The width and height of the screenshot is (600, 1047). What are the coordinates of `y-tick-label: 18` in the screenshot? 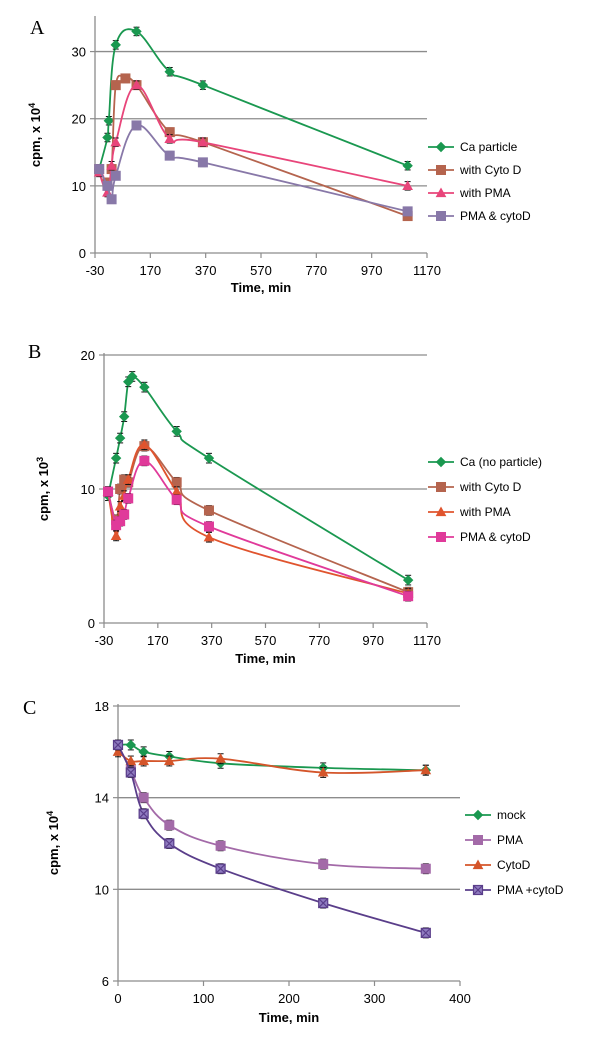 It's located at (102, 706).